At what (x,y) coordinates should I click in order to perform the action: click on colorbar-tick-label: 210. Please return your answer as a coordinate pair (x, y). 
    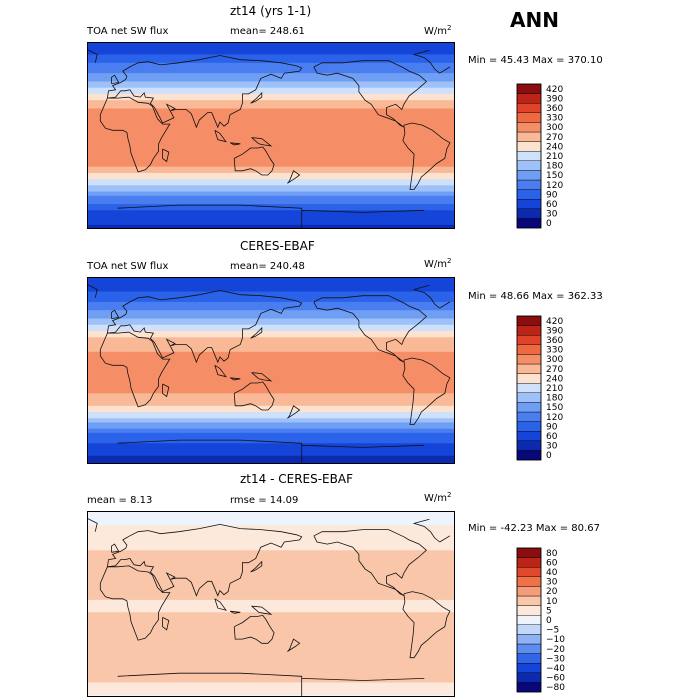
    Looking at the image, I should click on (554, 389).